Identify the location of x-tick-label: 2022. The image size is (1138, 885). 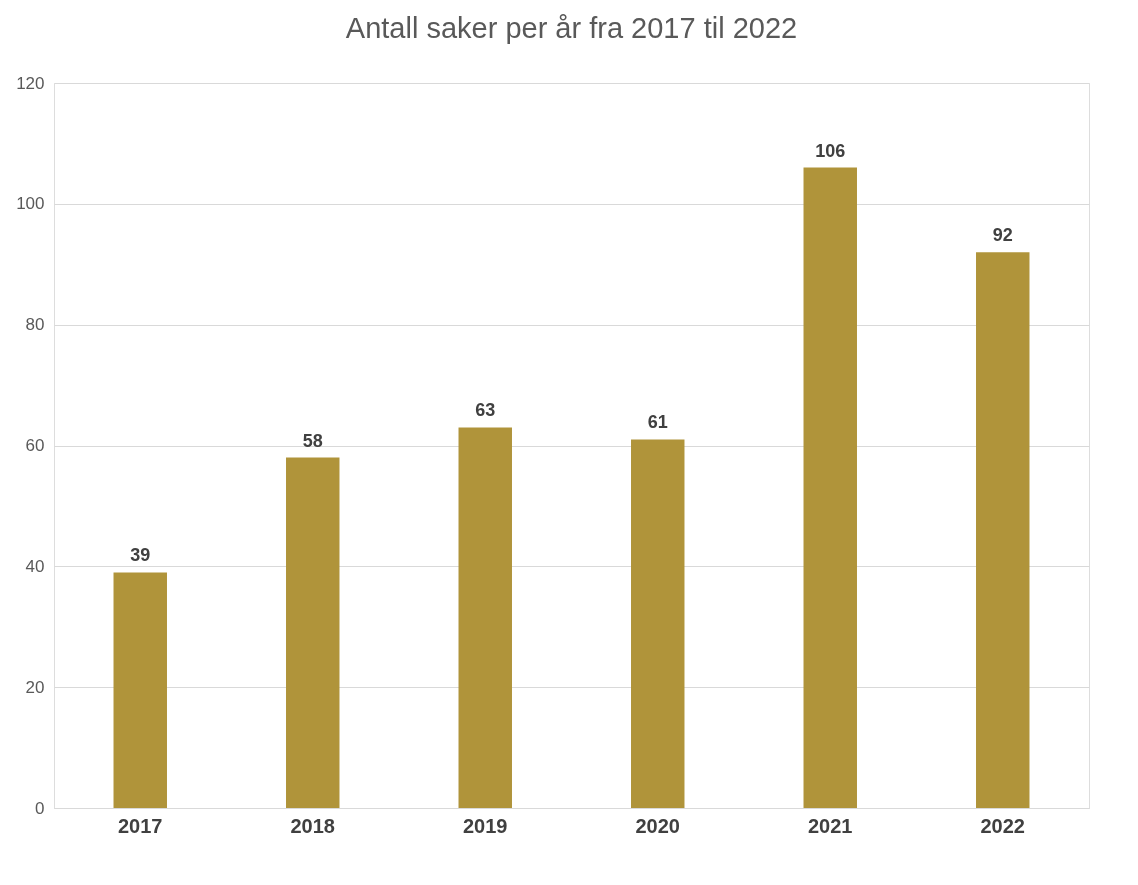
(1002, 825).